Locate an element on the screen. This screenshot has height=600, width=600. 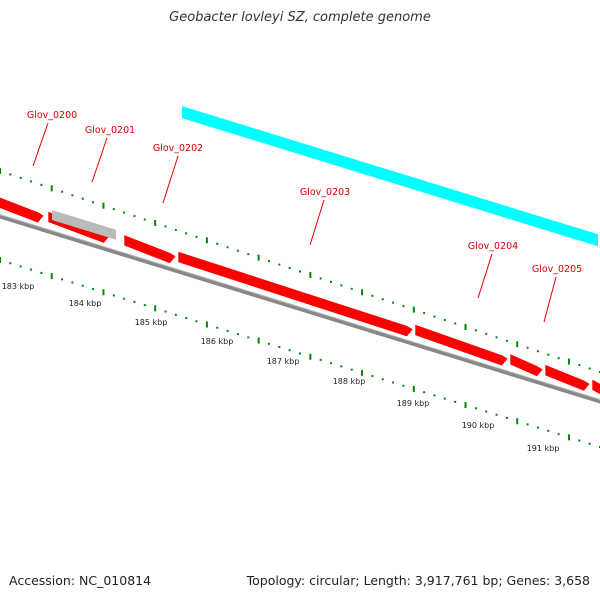
gene-glov-0205-red is located at coordinates (526, 365).